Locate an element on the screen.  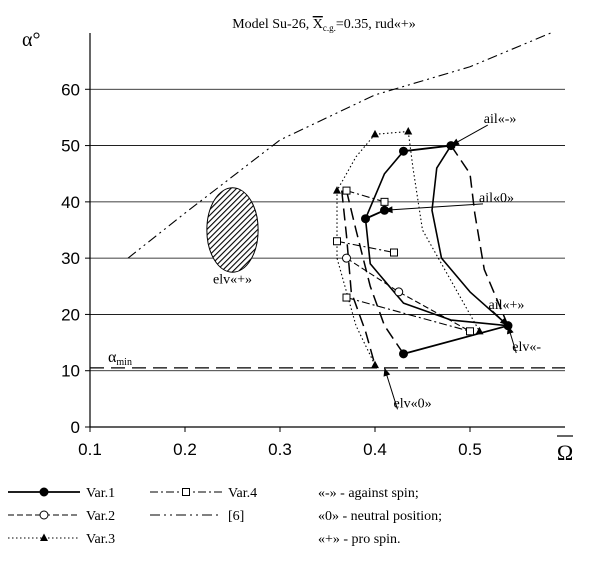
alpha-min-main: α is located at coordinates (112, 357).